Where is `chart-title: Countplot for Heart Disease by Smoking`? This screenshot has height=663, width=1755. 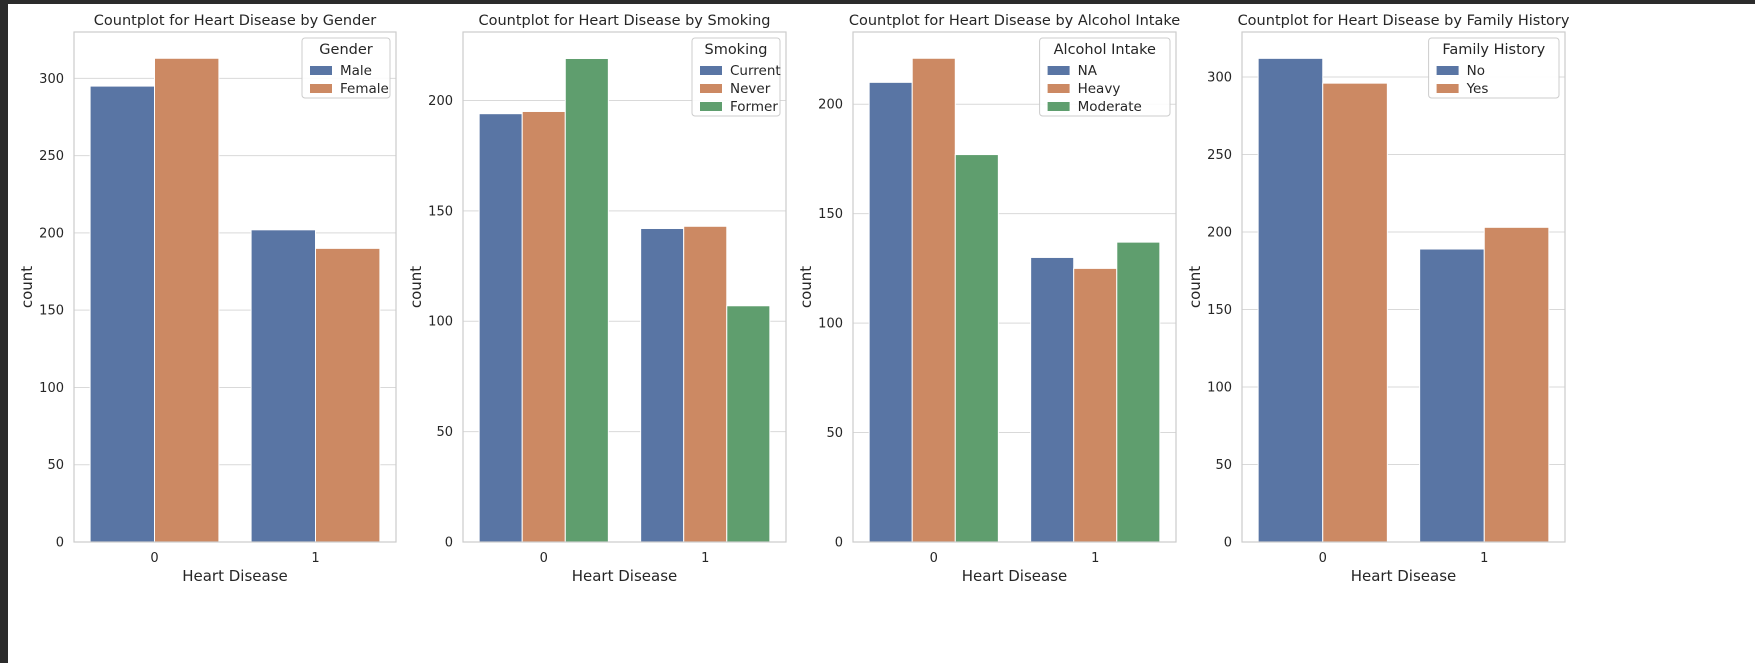
chart-title: Countplot for Heart Disease by Smoking is located at coordinates (624, 21).